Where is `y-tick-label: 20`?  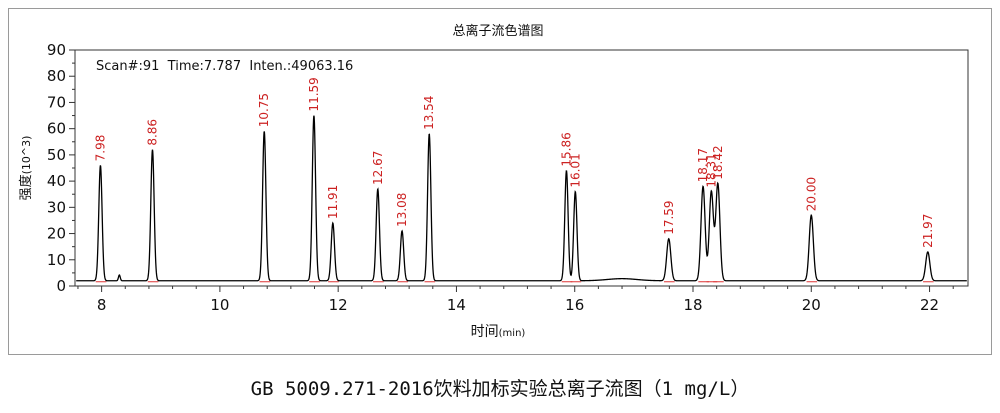
y-tick-label: 20 is located at coordinates (56, 234).